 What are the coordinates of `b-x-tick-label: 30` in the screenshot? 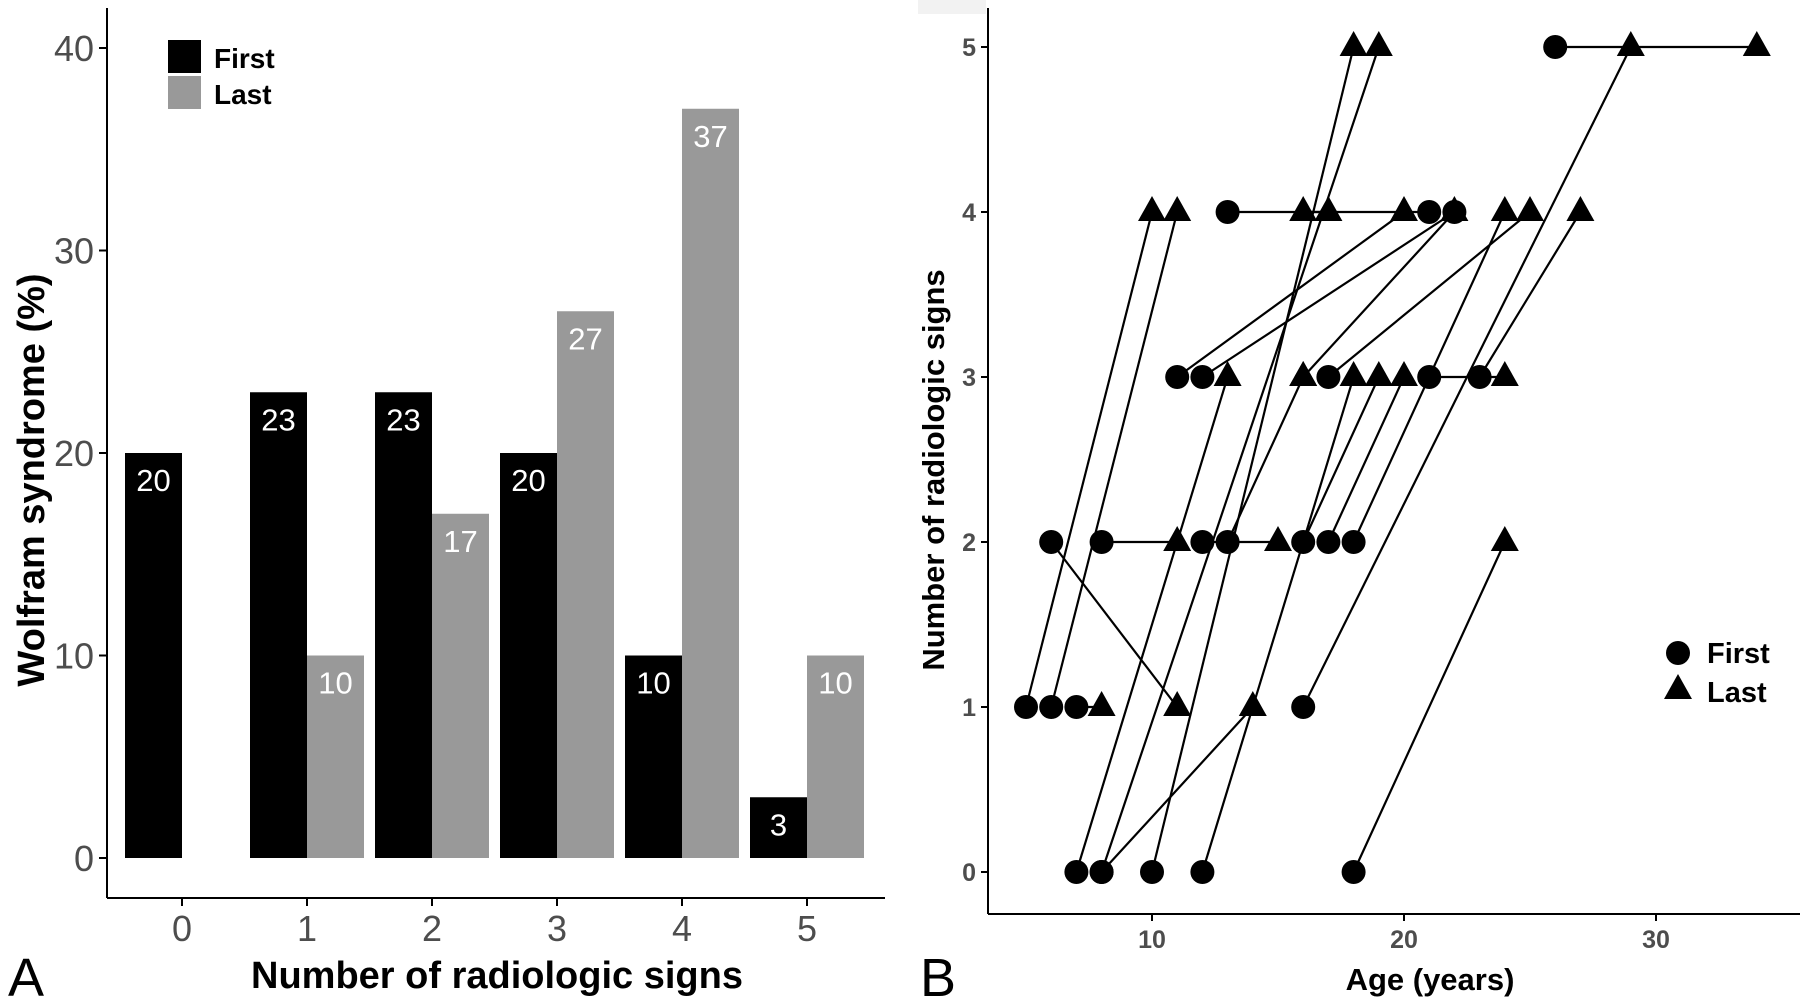 It's located at (1656, 940).